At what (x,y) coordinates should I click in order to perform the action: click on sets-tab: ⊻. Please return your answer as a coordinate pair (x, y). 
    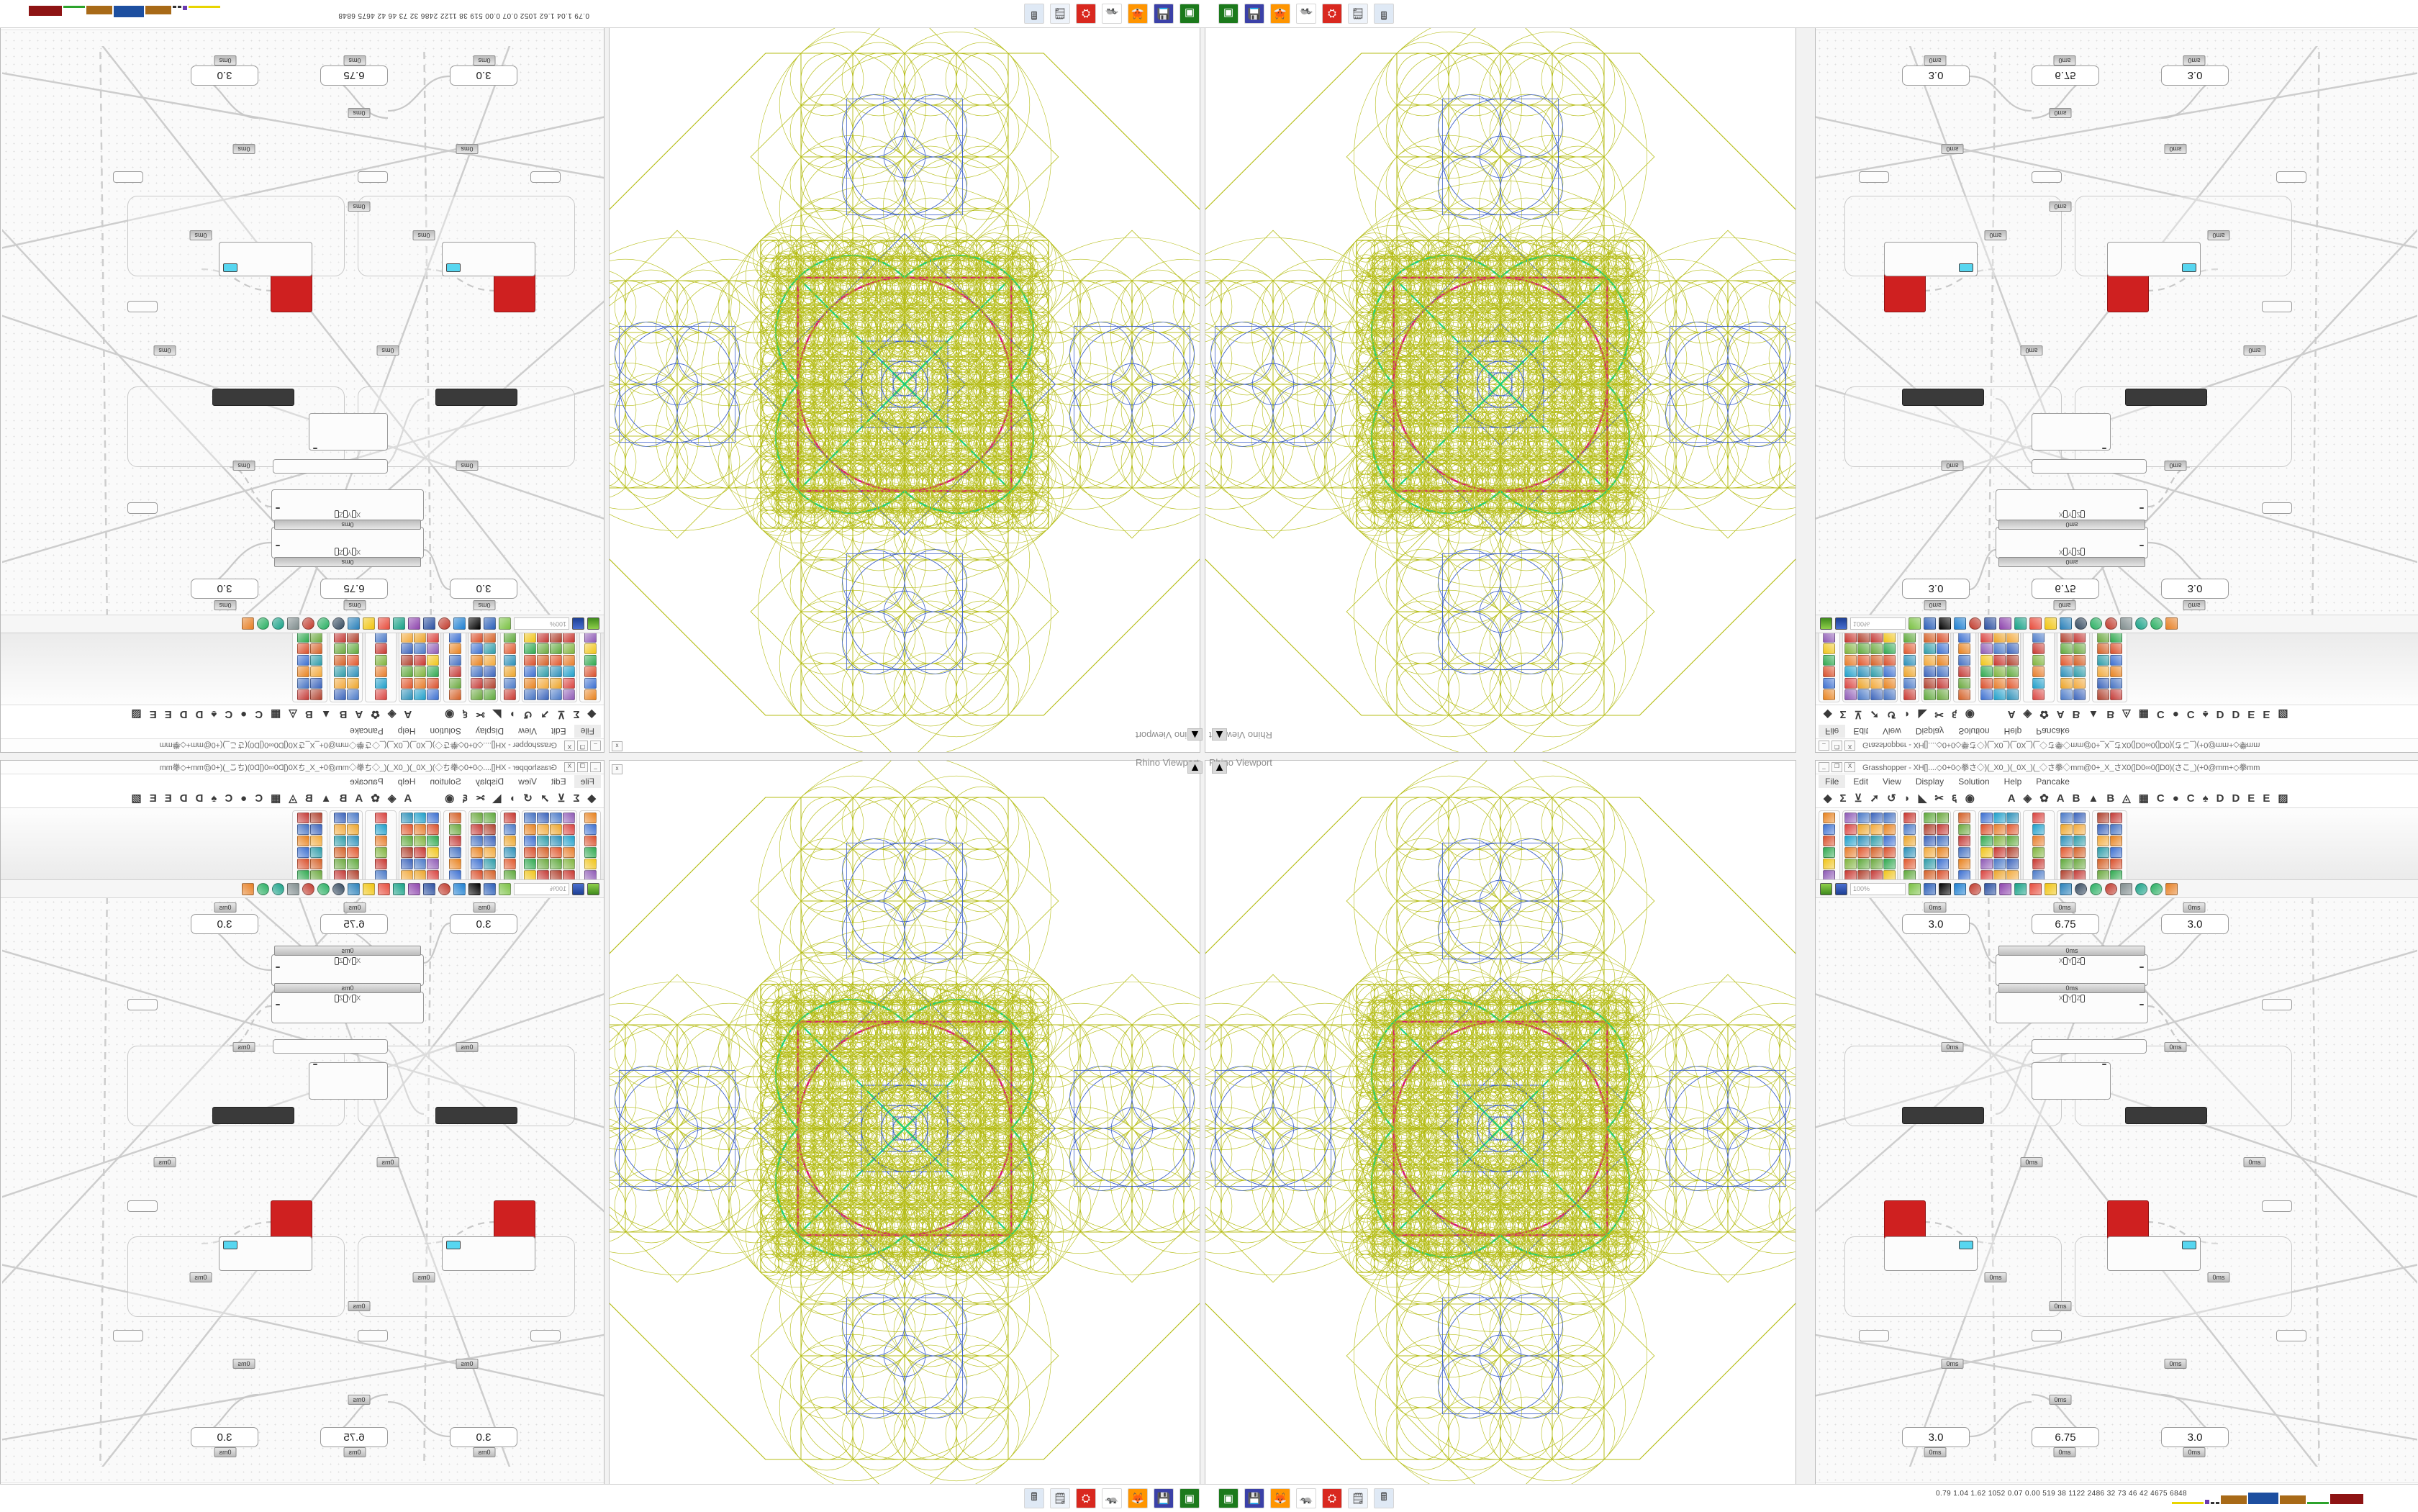
    Looking at the image, I should click on (561, 799).